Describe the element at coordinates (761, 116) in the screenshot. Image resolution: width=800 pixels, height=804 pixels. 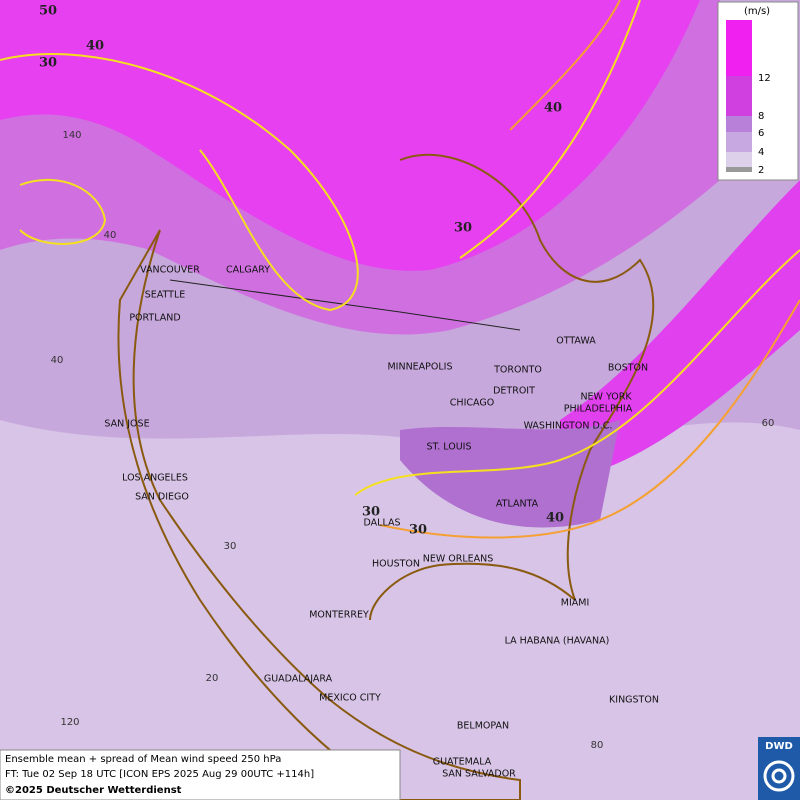
I see `legend-label: 8` at that location.